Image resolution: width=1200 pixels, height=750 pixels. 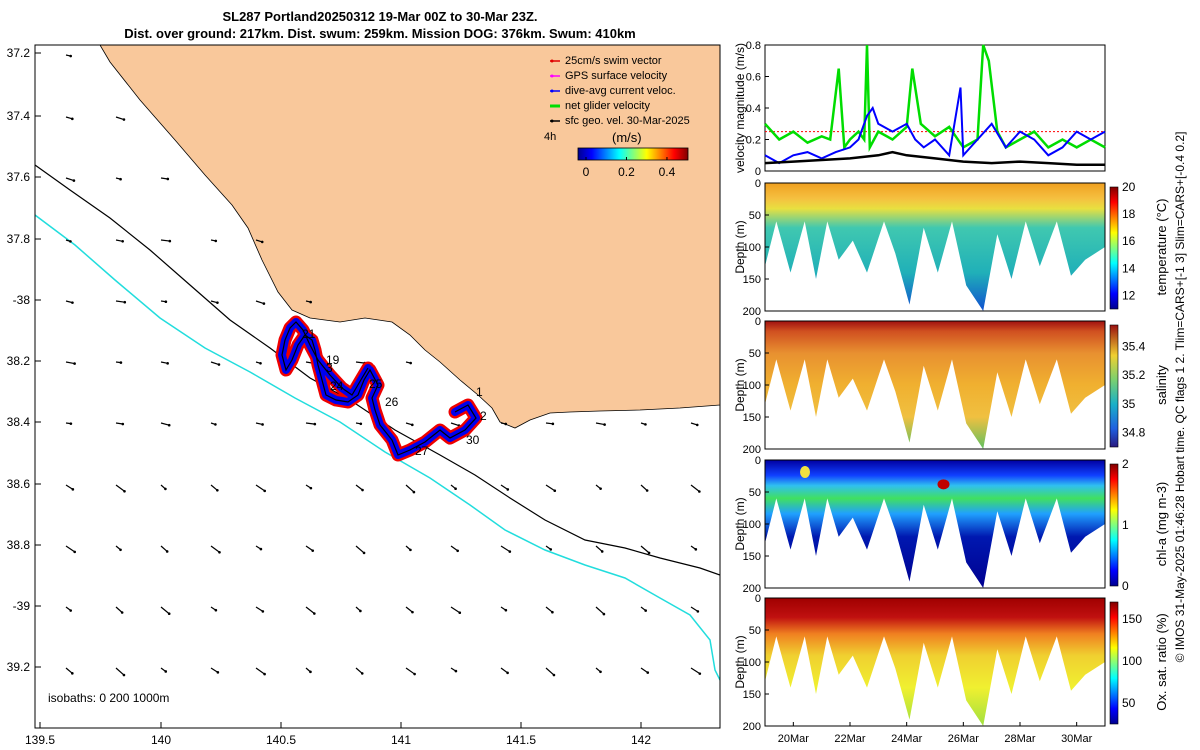 What do you see at coordinates (964, 739) in the screenshot?
I see `date-tick-label: 26Mar` at bounding box center [964, 739].